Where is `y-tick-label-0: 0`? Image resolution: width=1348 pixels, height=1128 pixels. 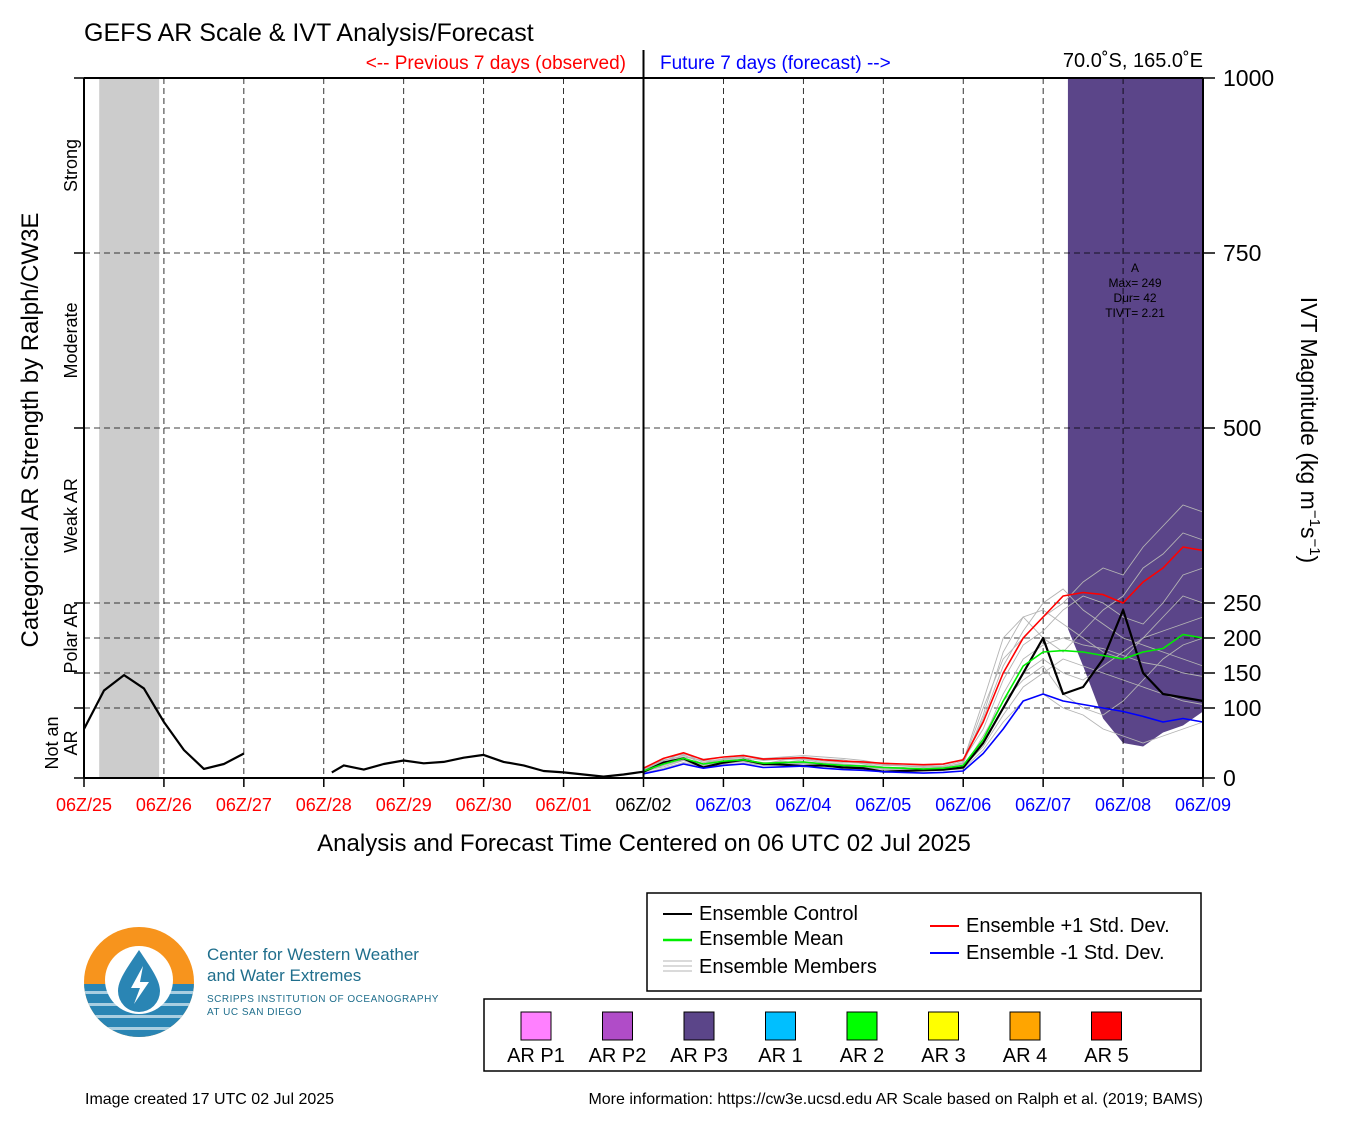 y-tick-label-0: 0 is located at coordinates (1229, 778).